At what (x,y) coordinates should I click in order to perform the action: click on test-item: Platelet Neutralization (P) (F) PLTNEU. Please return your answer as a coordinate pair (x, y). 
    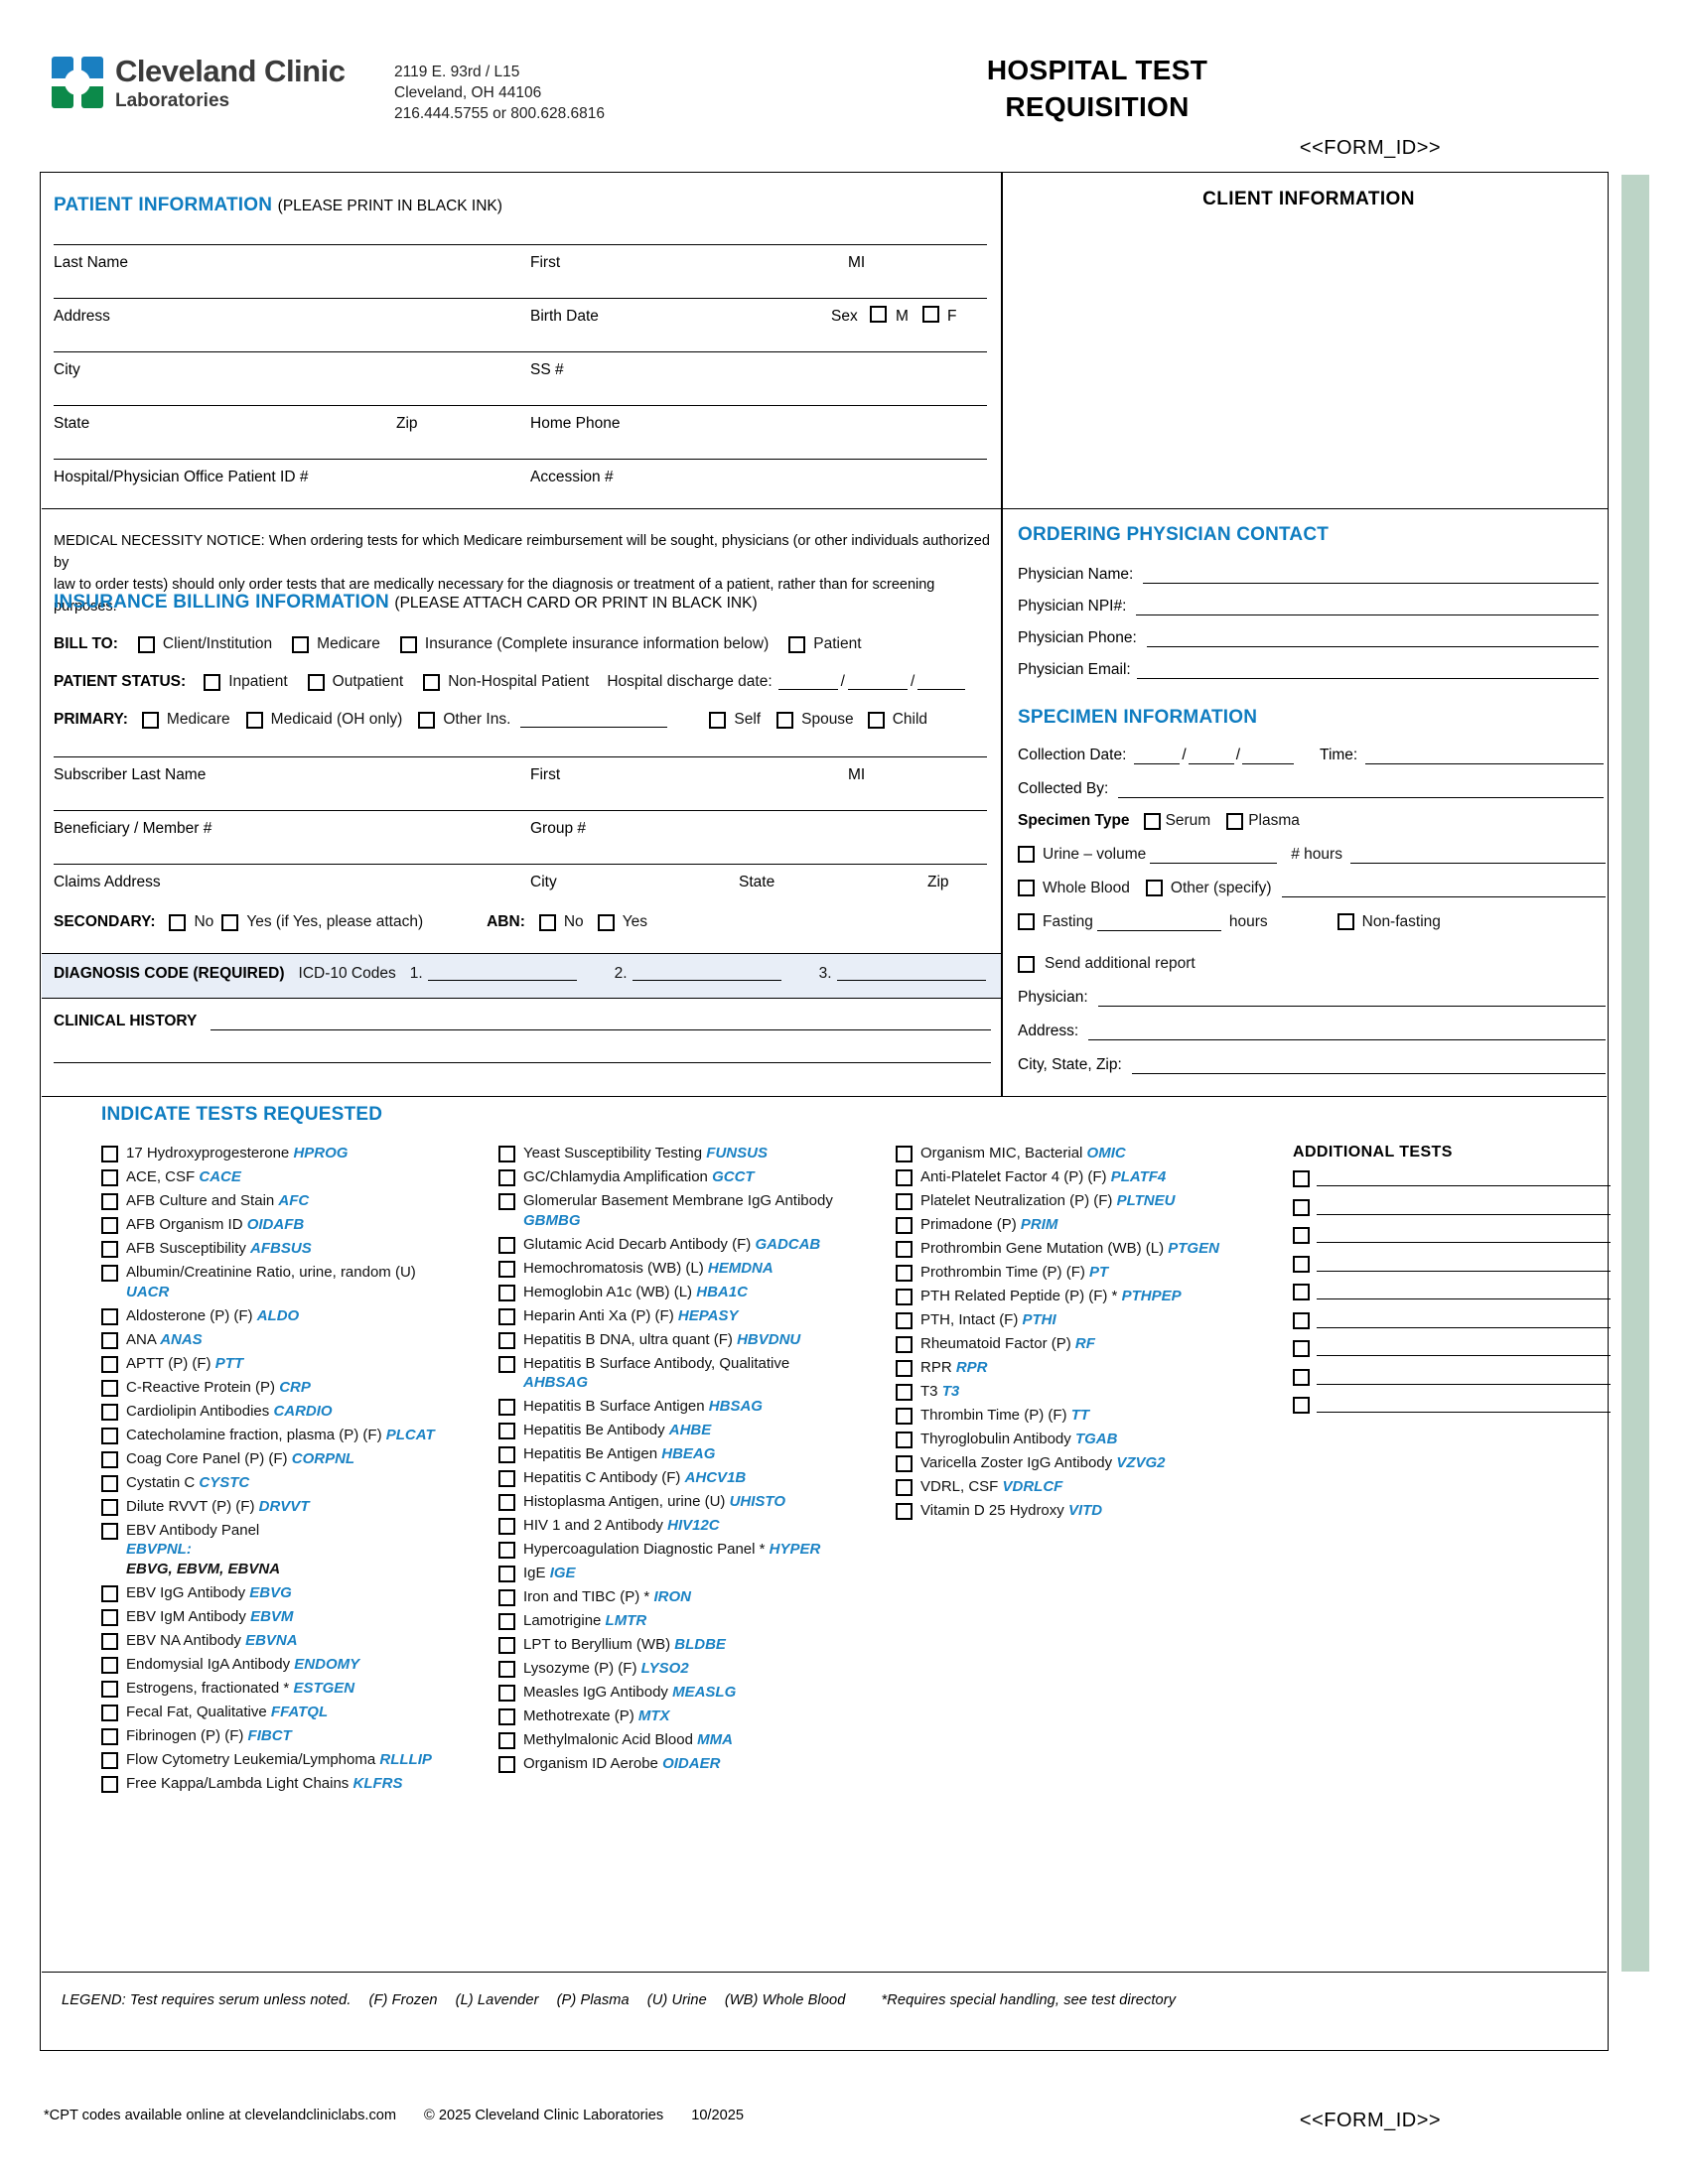
    Looking at the image, I should click on (1079, 1201).